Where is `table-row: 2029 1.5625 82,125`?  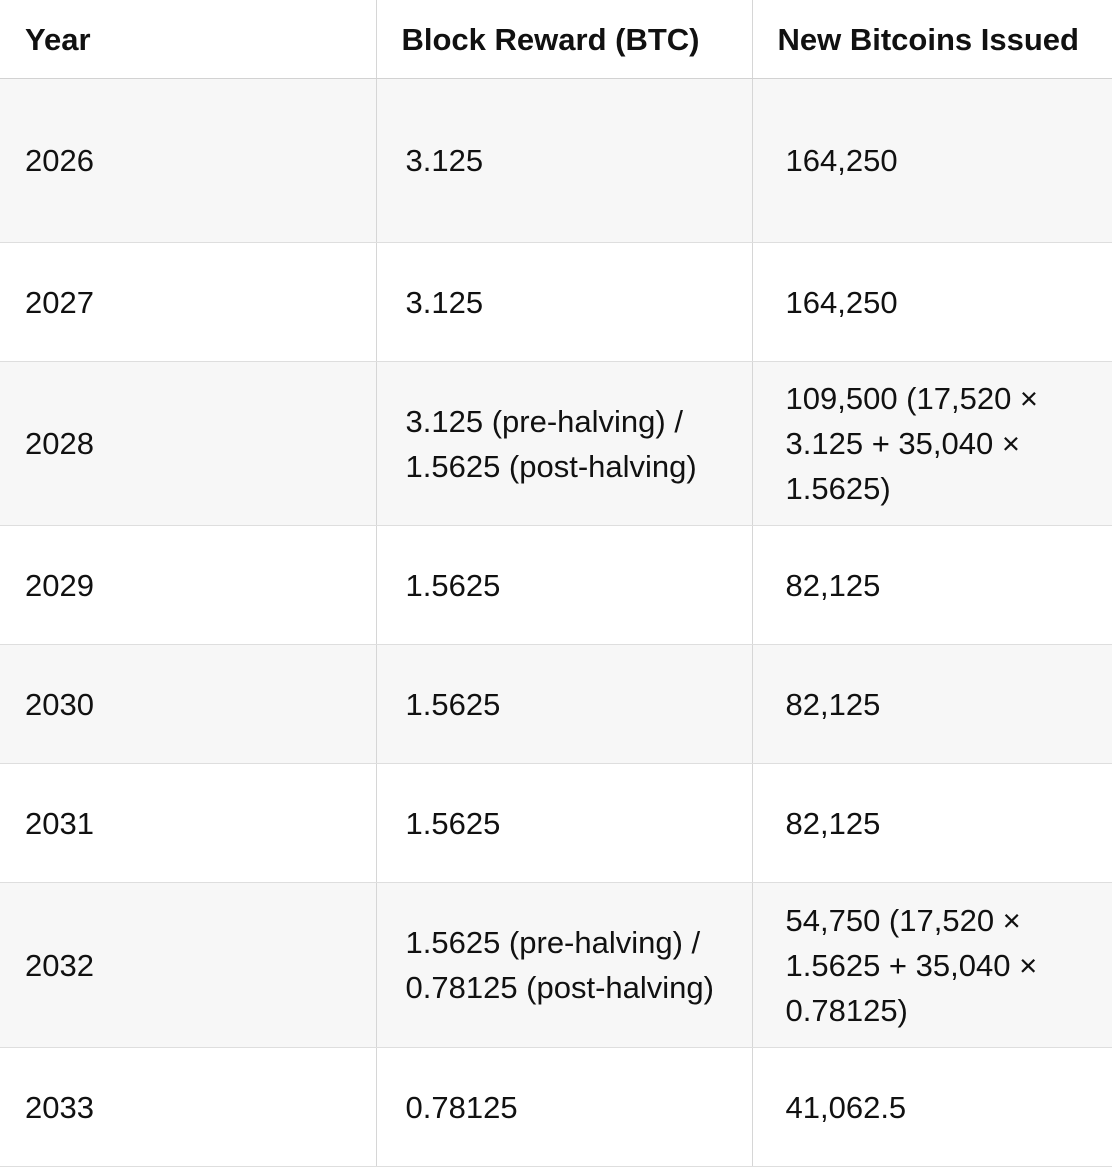 table-row: 2029 1.5625 82,125 is located at coordinates (556, 585).